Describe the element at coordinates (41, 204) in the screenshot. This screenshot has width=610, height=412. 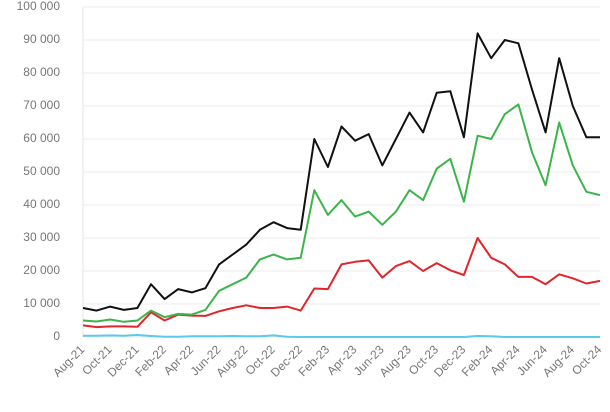
I see `y-tick-label: 40 000` at that location.